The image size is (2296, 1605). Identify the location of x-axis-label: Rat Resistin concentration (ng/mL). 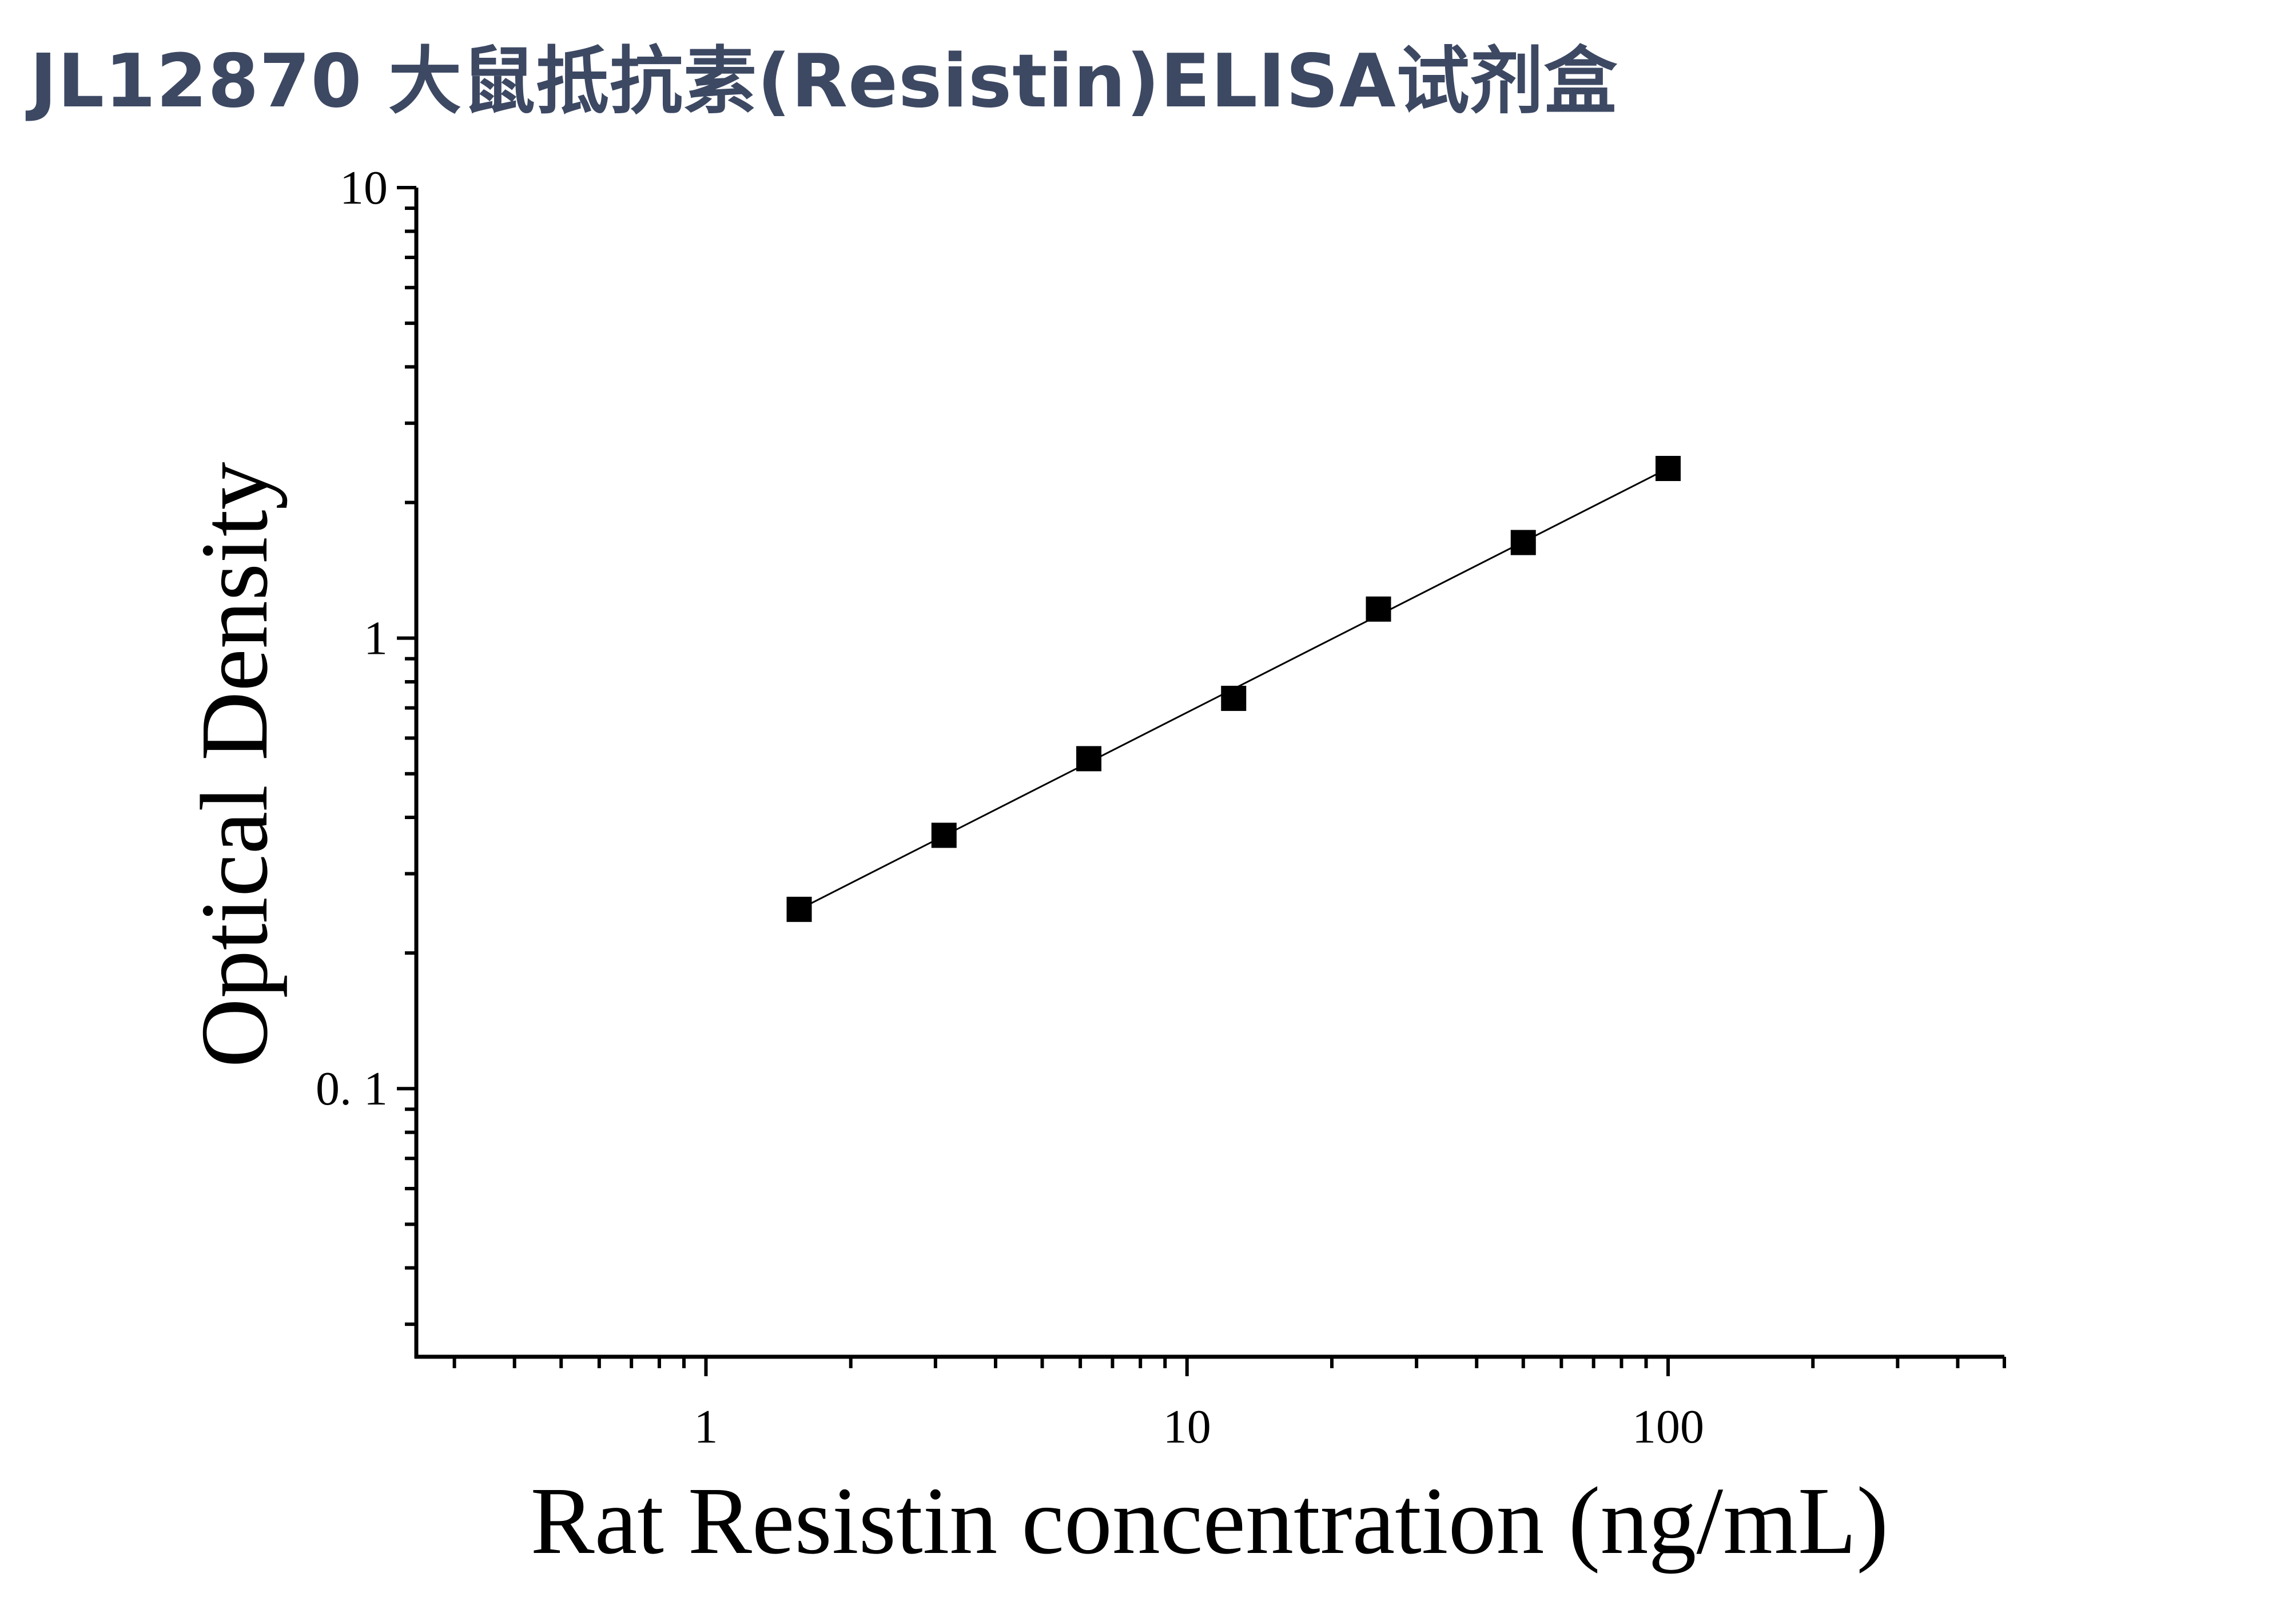
(1210, 1521).